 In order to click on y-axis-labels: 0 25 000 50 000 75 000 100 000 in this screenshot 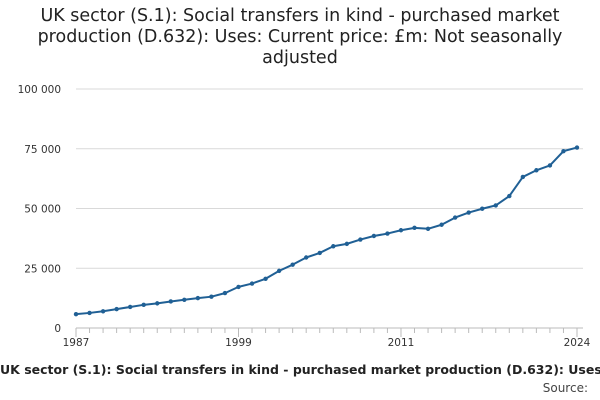, I will do `click(39, 209)`.